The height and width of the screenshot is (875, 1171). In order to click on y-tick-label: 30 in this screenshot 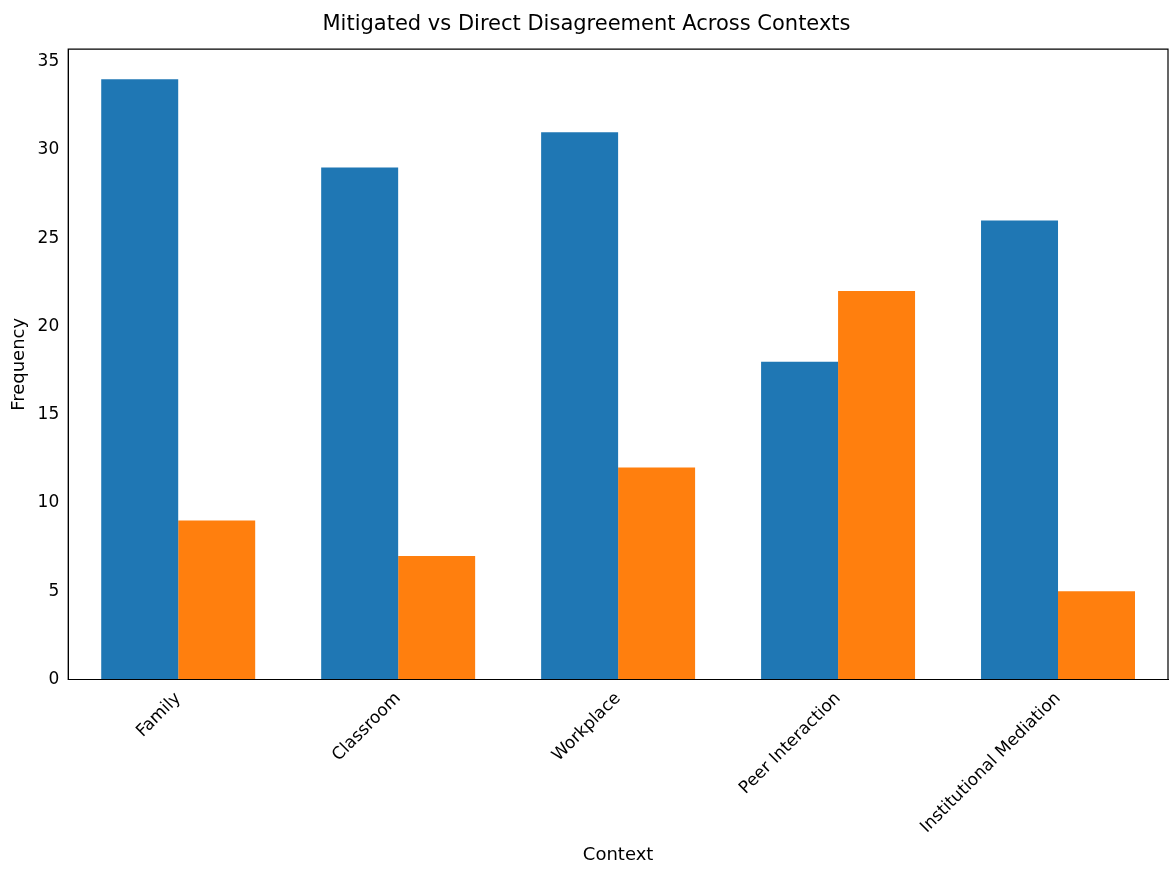, I will do `click(48, 148)`.